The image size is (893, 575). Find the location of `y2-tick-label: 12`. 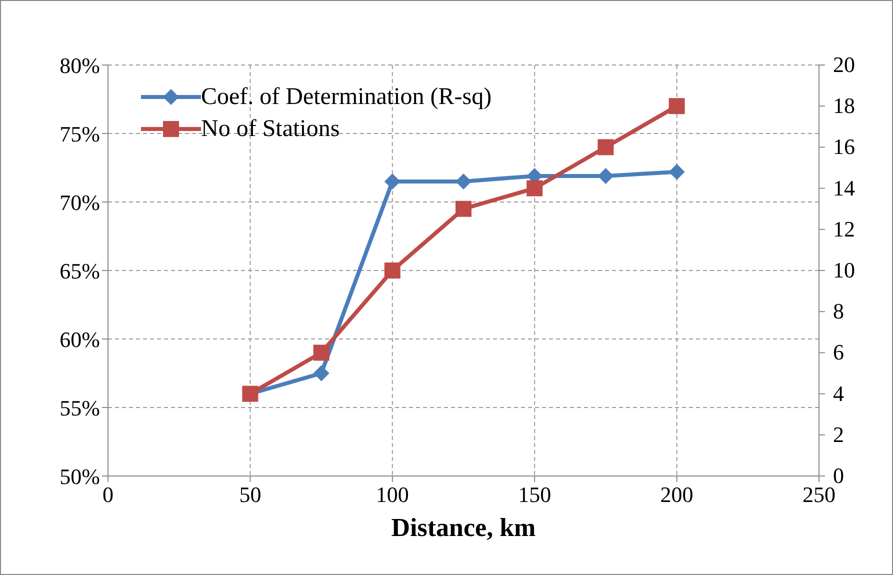

y2-tick-label: 12 is located at coordinates (844, 229).